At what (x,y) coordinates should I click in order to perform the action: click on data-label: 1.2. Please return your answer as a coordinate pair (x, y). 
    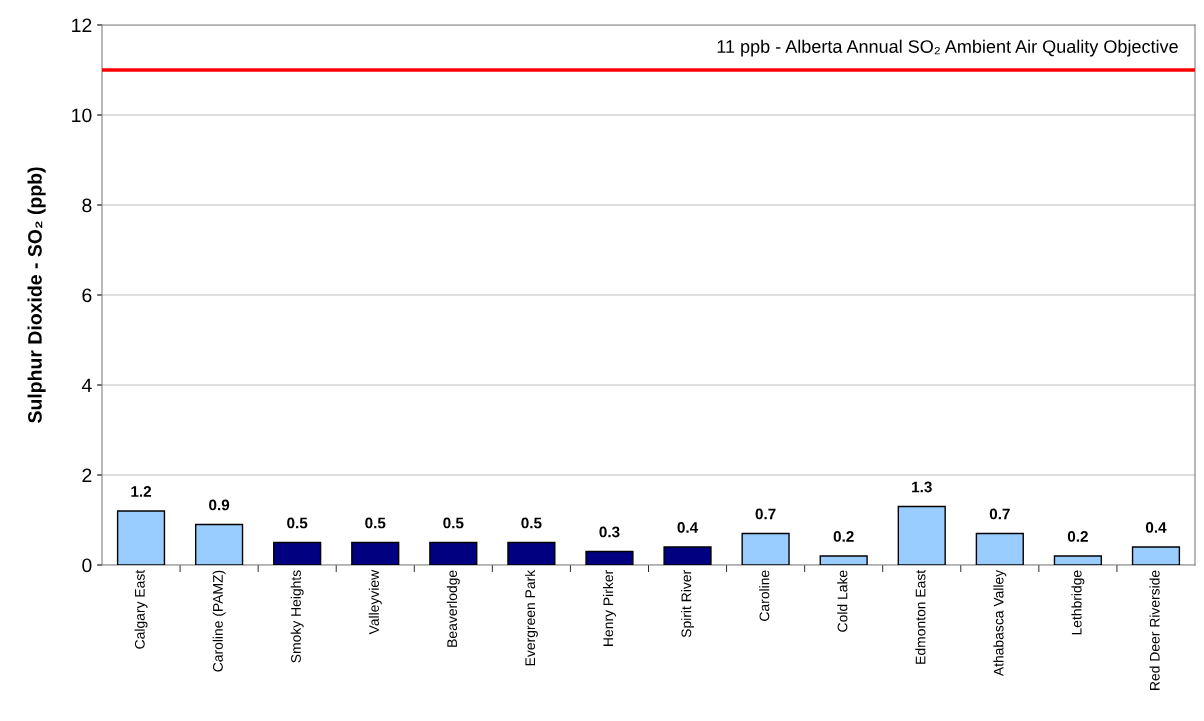
    Looking at the image, I should click on (141, 491).